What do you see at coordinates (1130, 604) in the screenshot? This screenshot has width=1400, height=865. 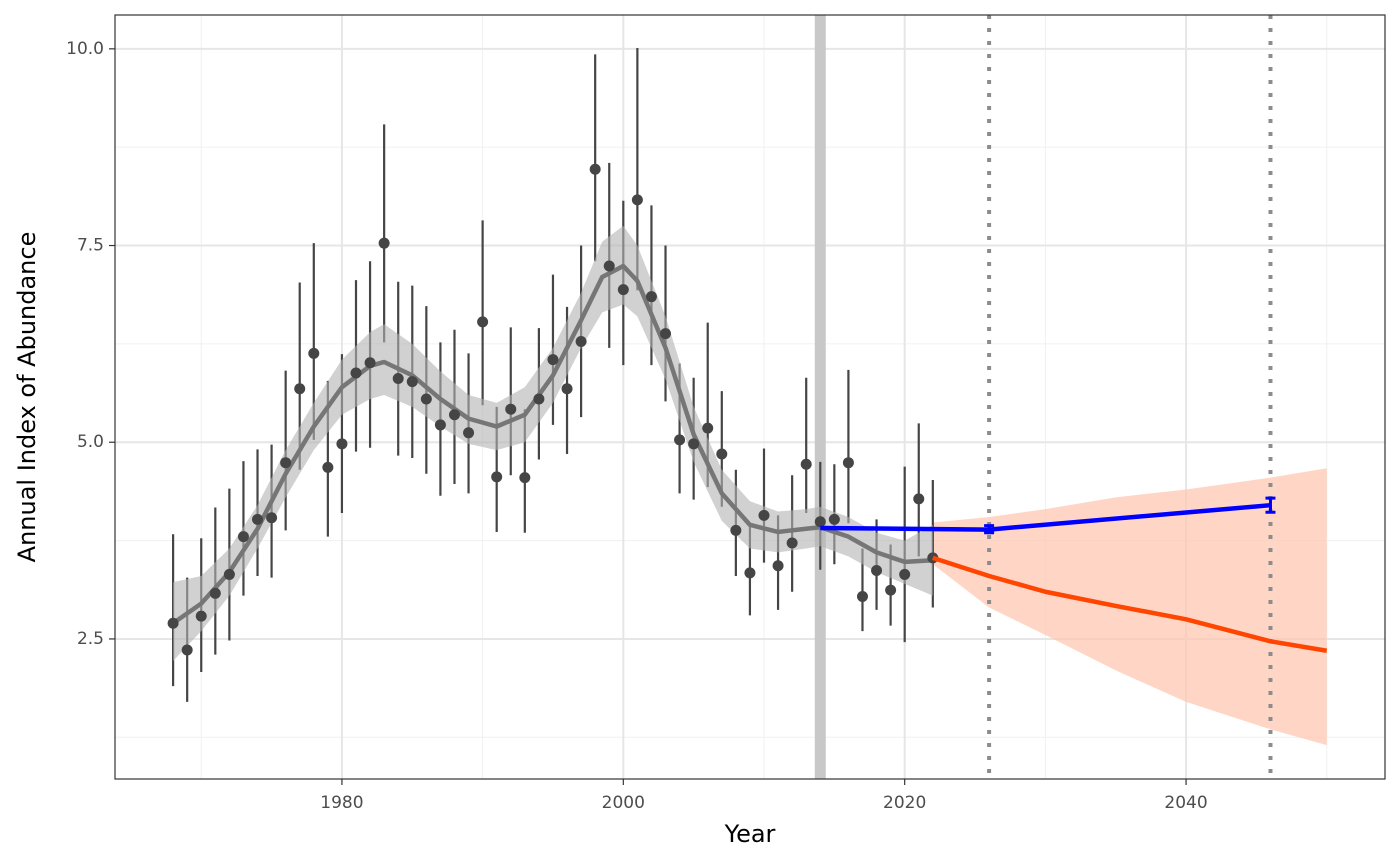 I see `projection-line` at bounding box center [1130, 604].